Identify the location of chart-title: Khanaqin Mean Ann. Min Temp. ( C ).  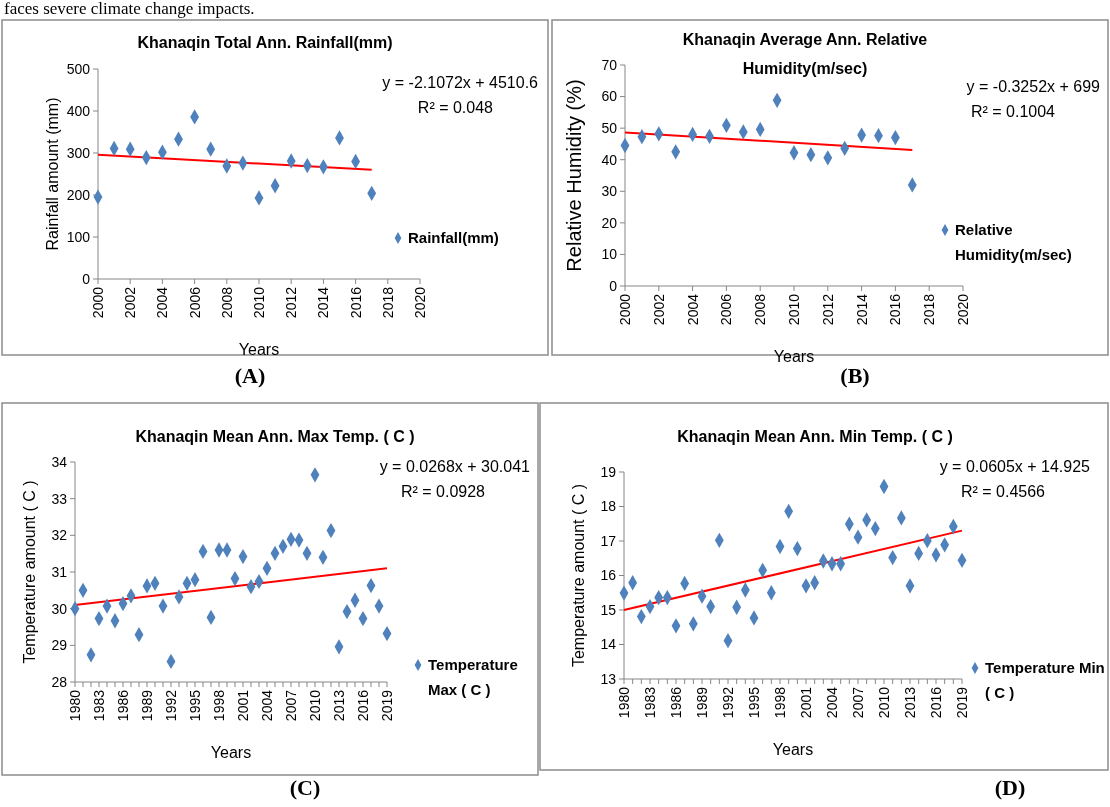
(815, 436).